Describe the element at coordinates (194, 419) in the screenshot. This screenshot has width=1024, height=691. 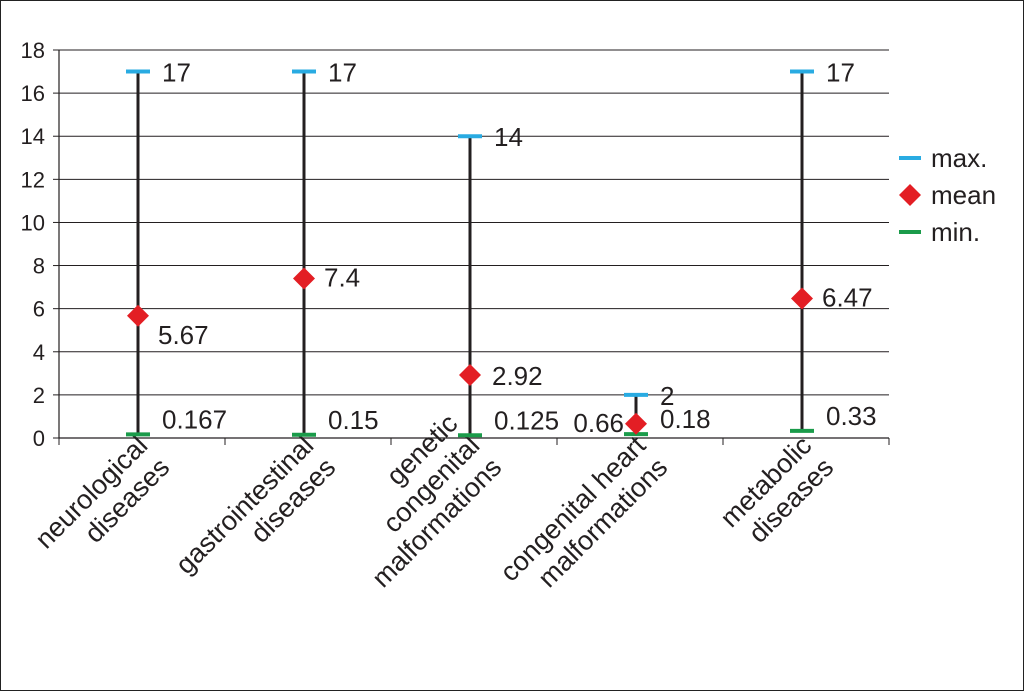
I see `min-data-label: 0.167` at that location.